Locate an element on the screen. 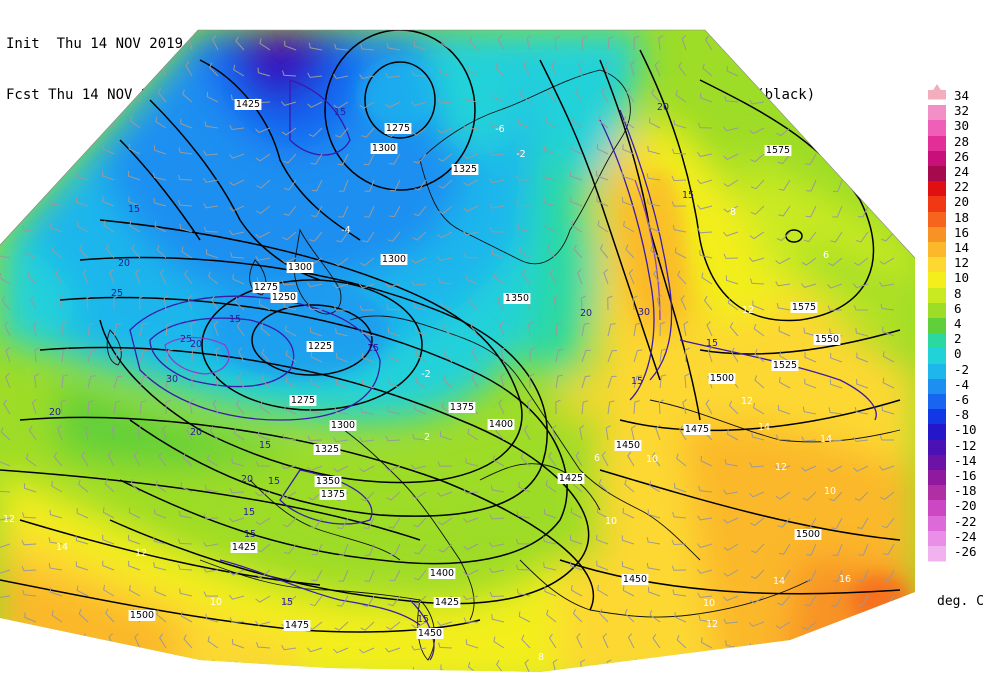 This screenshot has width=1000, height=684. colorbar-label: 32 is located at coordinates (962, 111).